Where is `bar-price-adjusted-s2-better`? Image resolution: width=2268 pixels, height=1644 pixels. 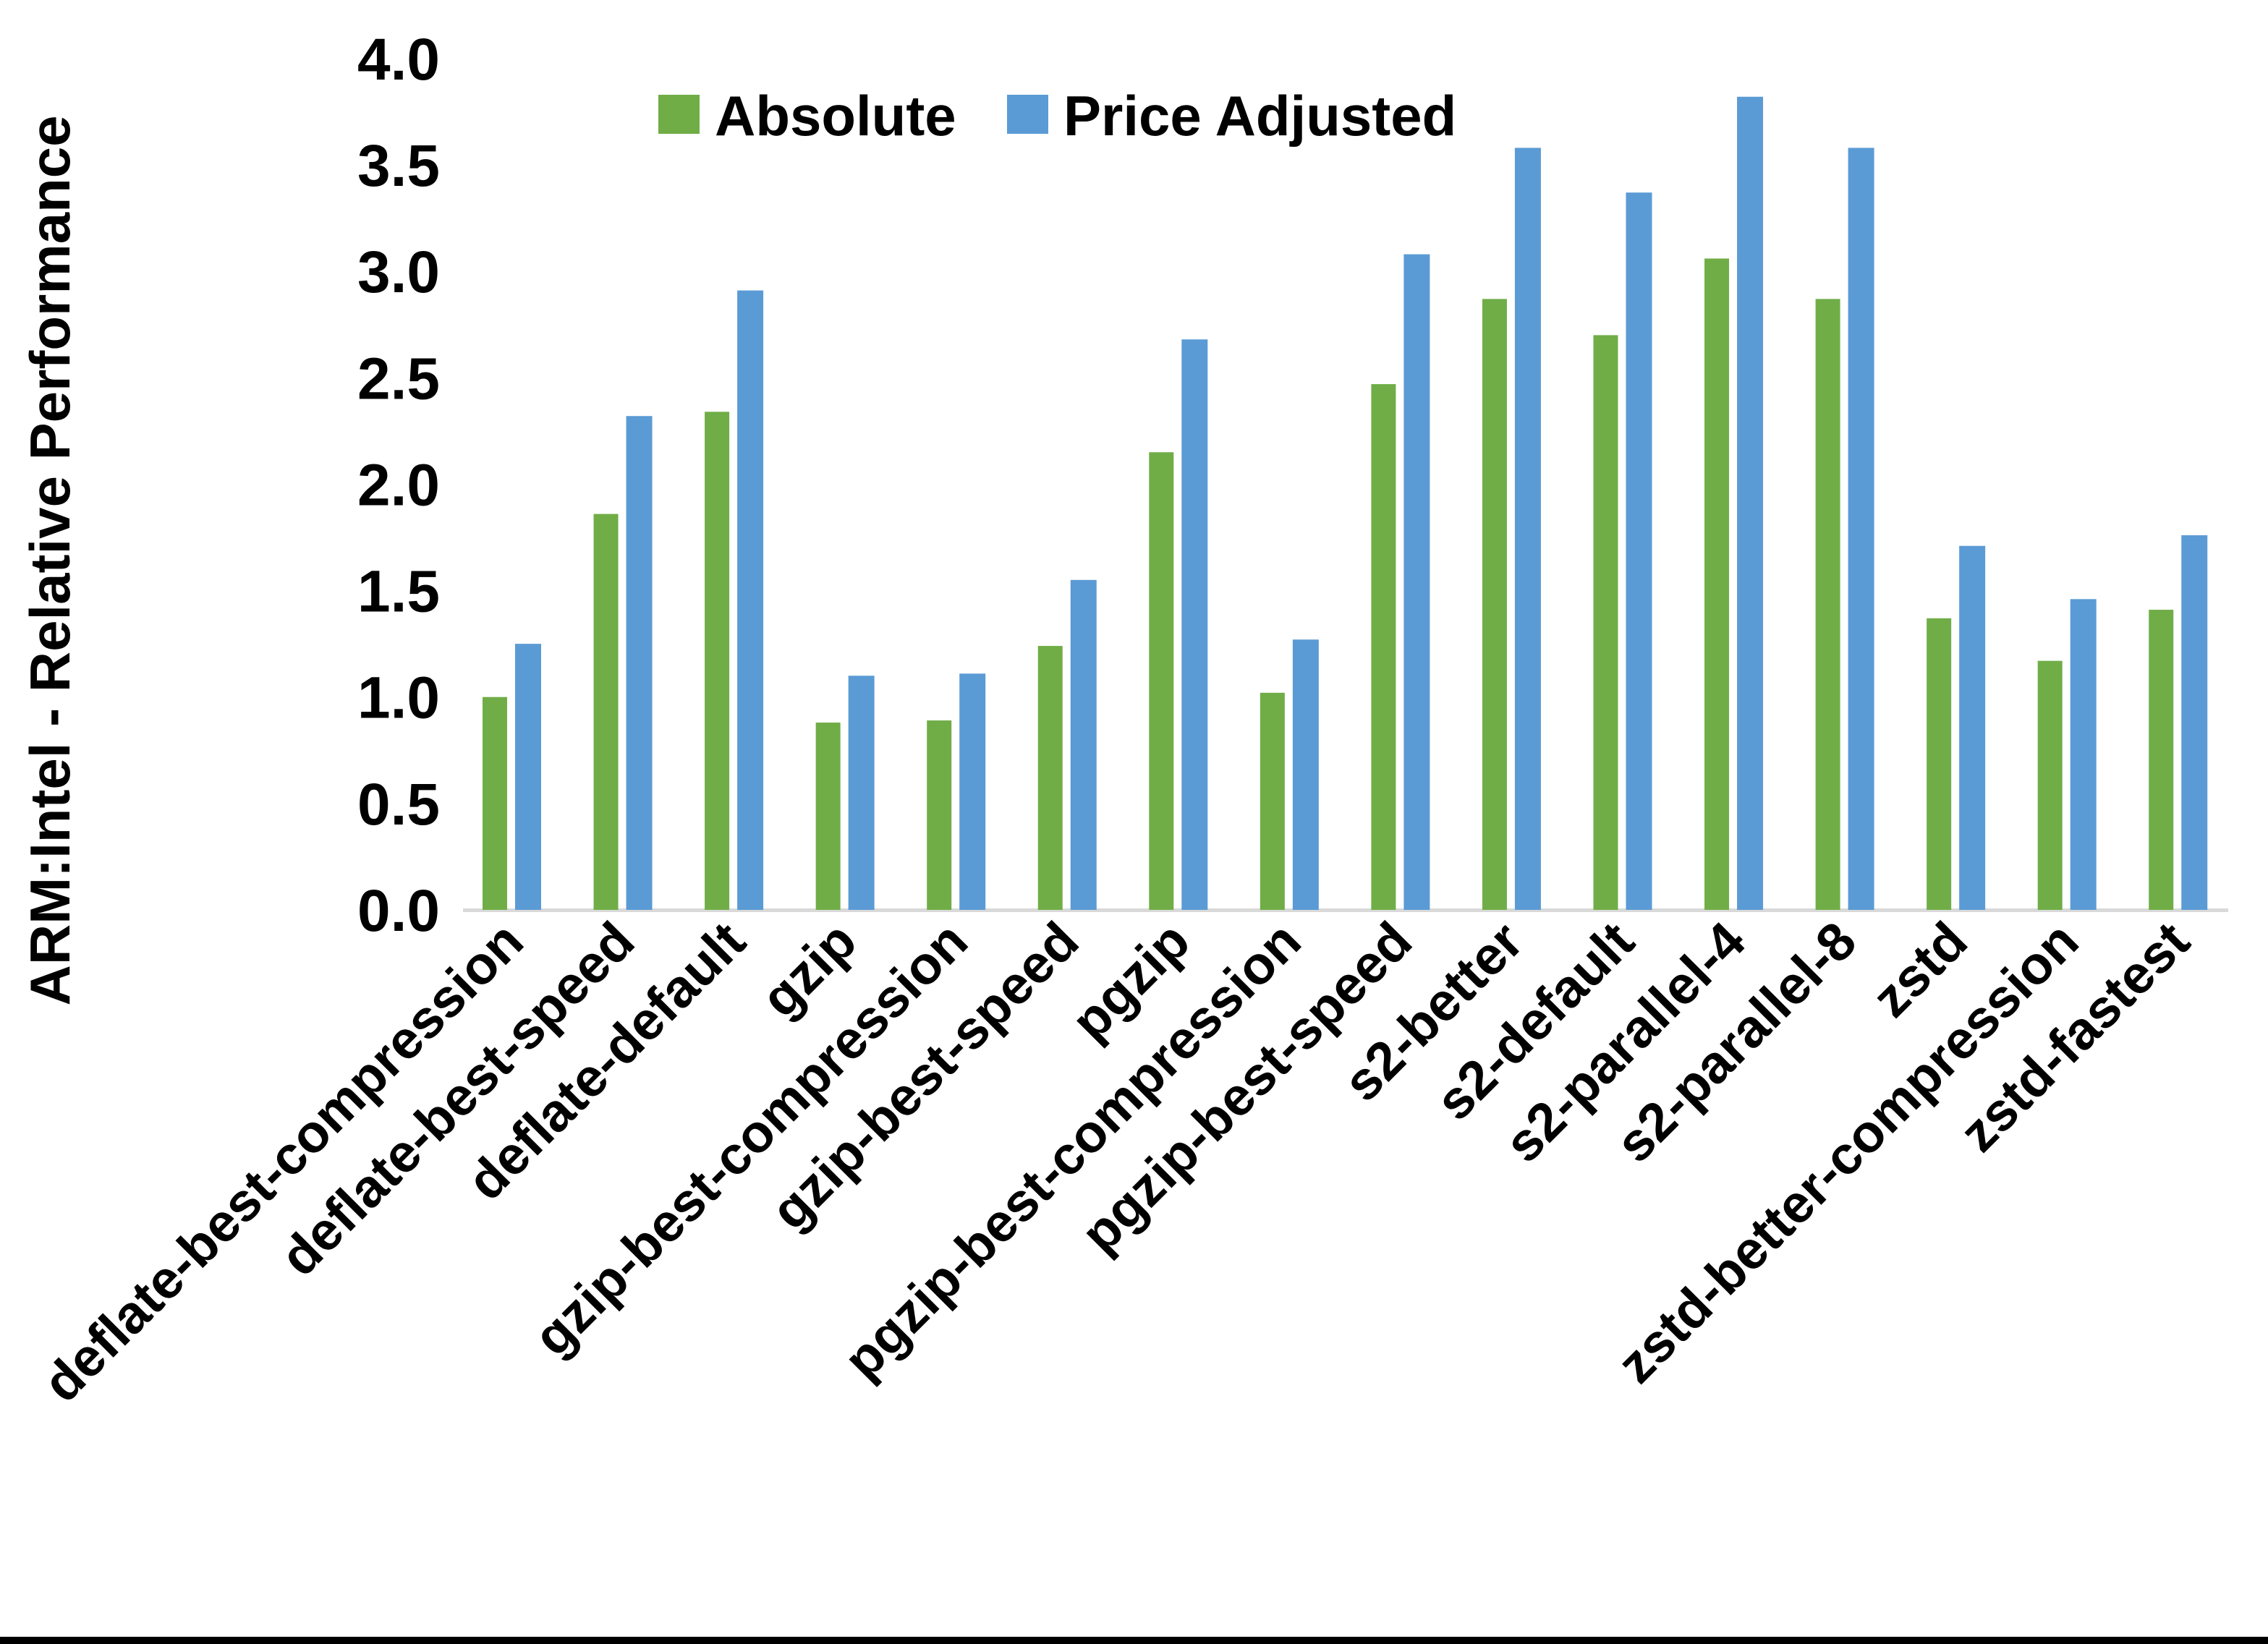 bar-price-adjusted-s2-better is located at coordinates (1527, 529).